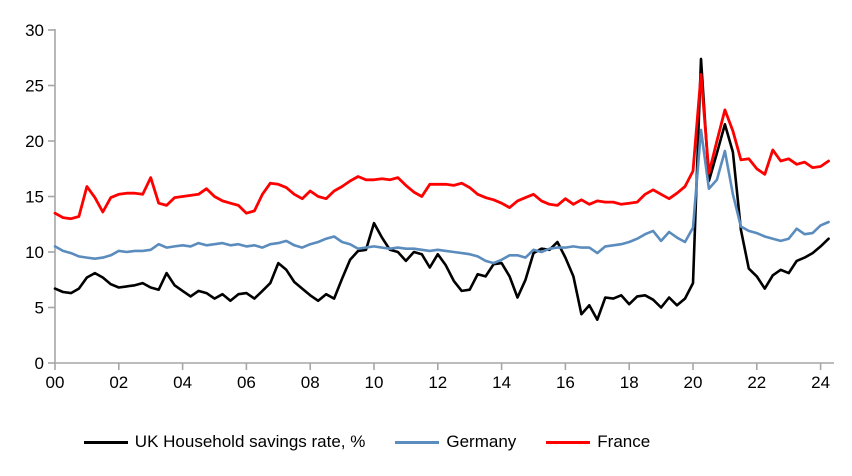 Image resolution: width=852 pixels, height=476 pixels. I want to click on uk-line-swatch, so click(105, 442).